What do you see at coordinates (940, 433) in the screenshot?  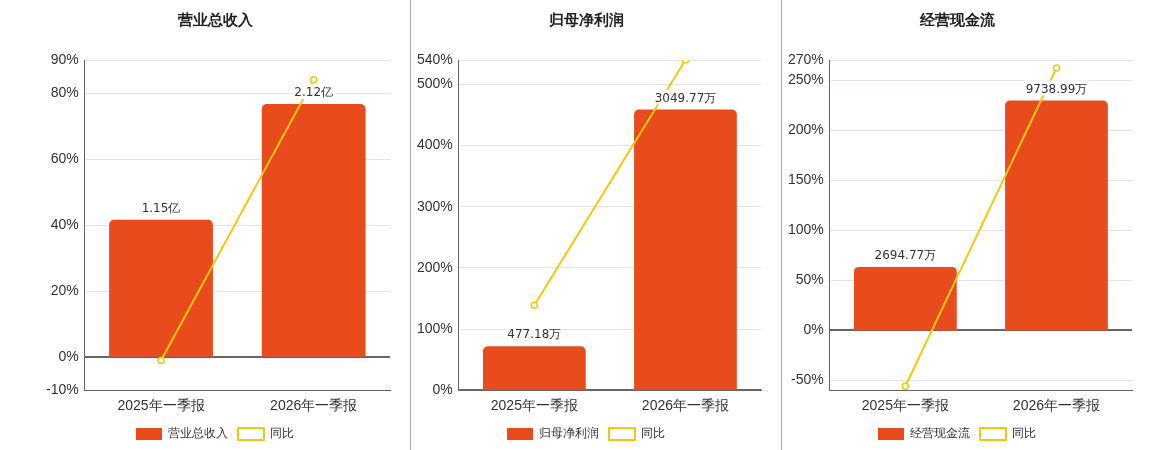 I see `legend-label: 经营现金流` at bounding box center [940, 433].